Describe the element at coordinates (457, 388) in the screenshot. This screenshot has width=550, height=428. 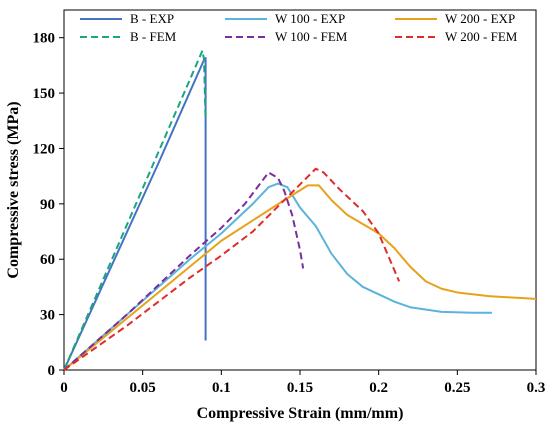
I see `x-tick-label: 0.25` at that location.